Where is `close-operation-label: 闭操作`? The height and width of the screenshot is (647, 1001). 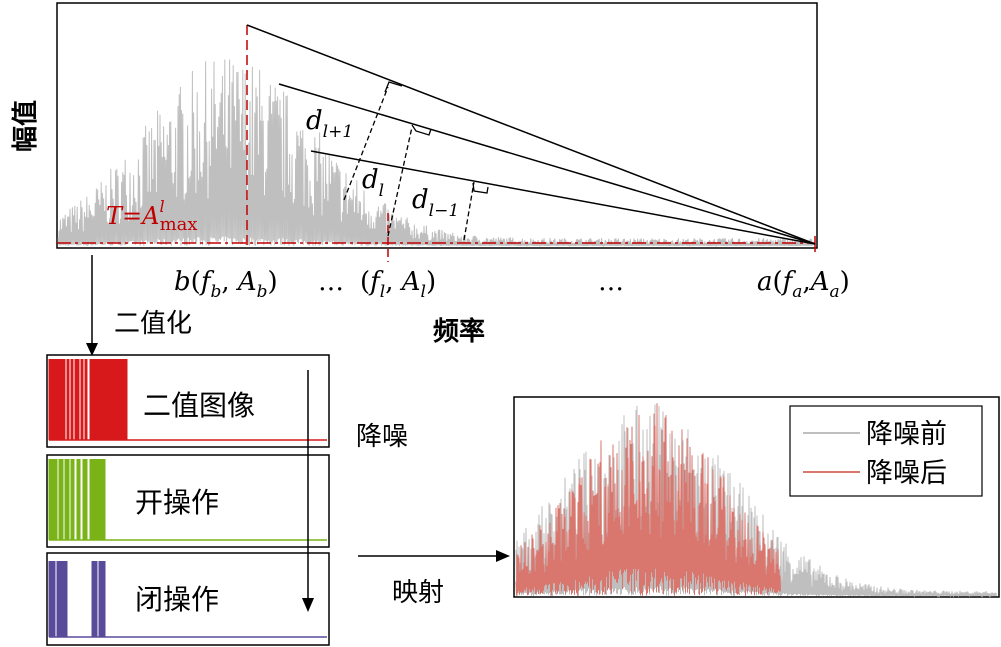
close-operation-label: 闭操作 is located at coordinates (177, 599).